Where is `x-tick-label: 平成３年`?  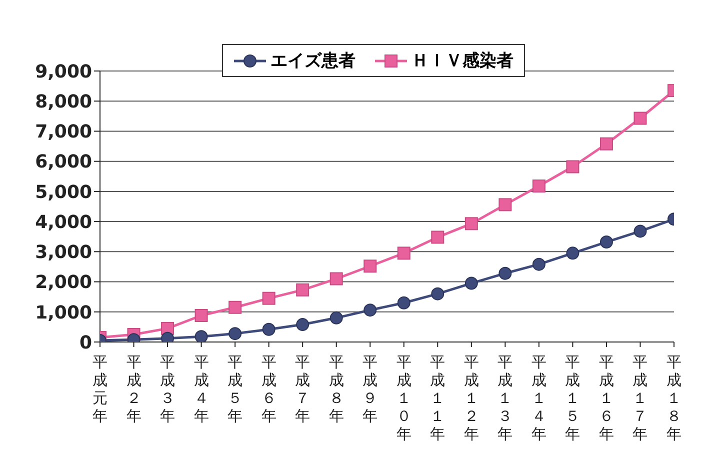
x-tick-label: 平成３年 is located at coordinates (168, 389).